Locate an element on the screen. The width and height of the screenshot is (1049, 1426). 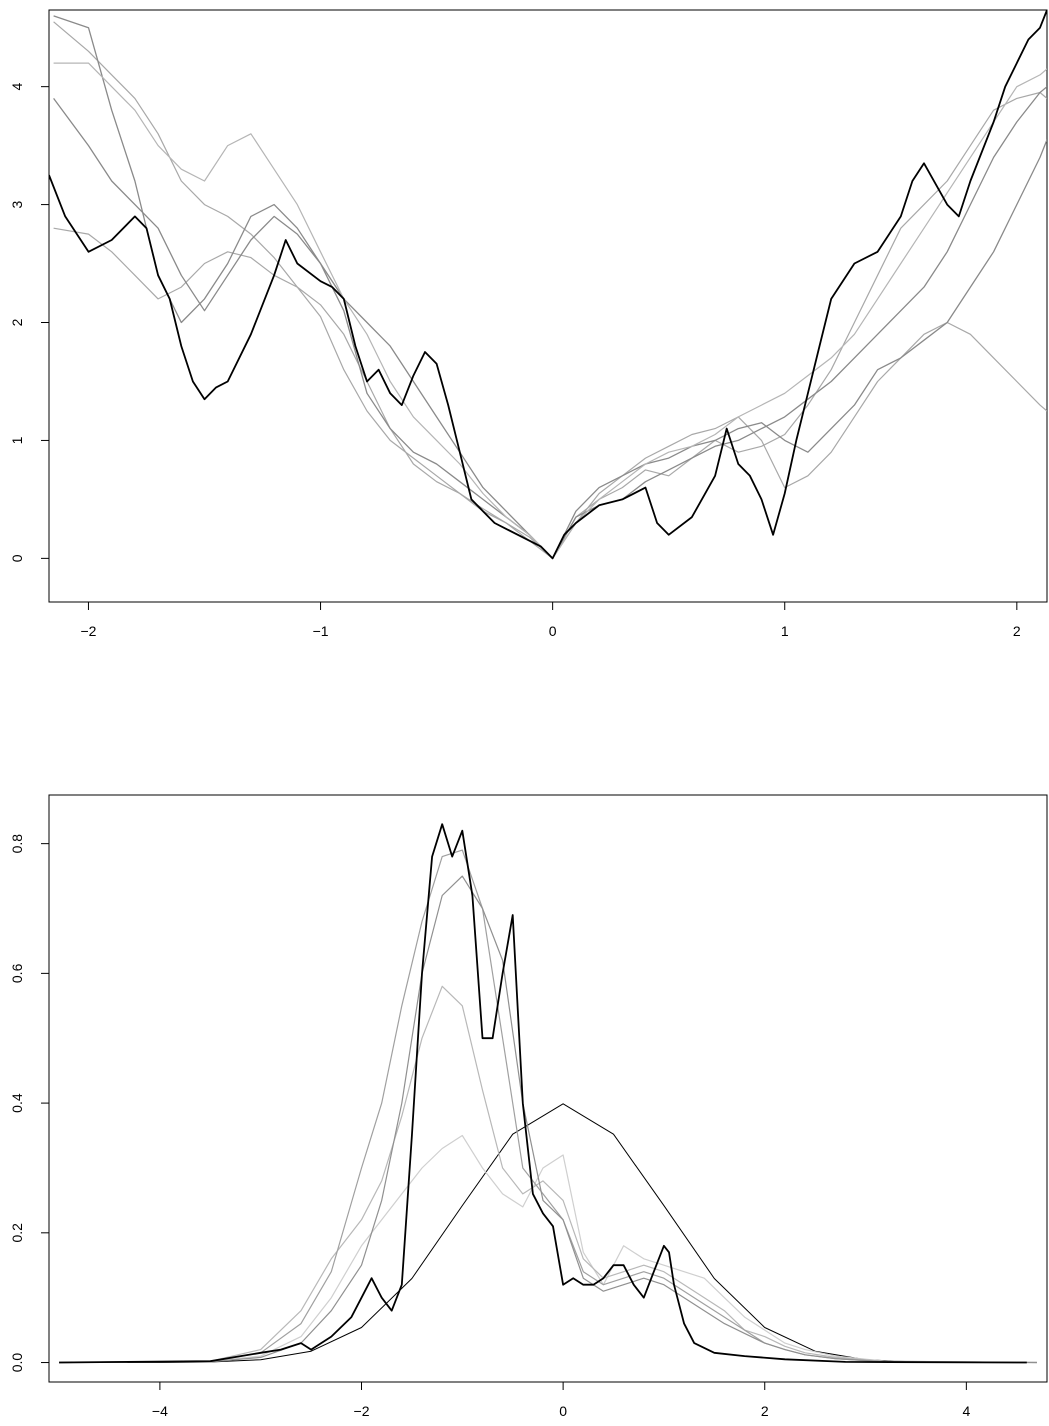
y-axis-bottom: 0.0 0.2 0.4 0.6 0.8 is located at coordinates (29, 1103).